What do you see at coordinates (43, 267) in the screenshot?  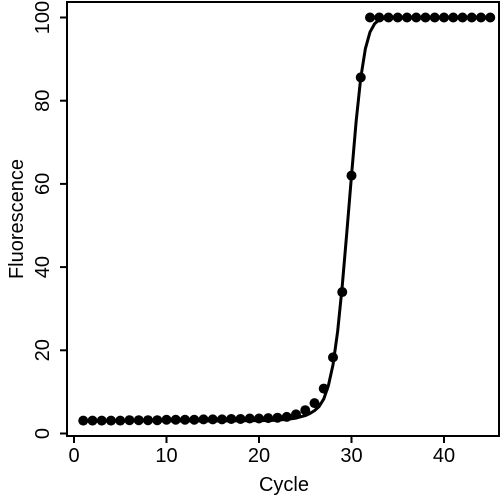 I see `y-tick-label: 40` at bounding box center [43, 267].